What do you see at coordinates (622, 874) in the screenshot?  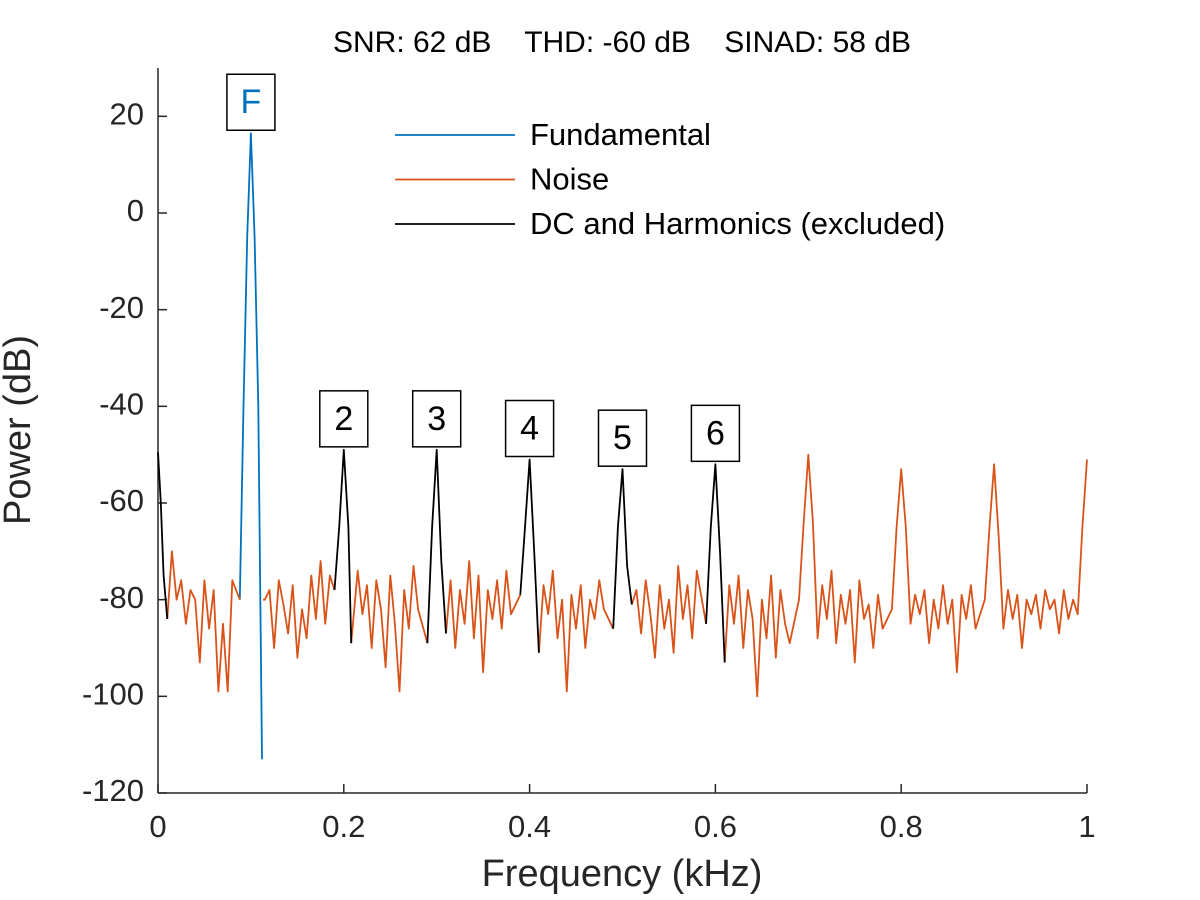 I see `x-axis-label: Frequency (kHz)` at bounding box center [622, 874].